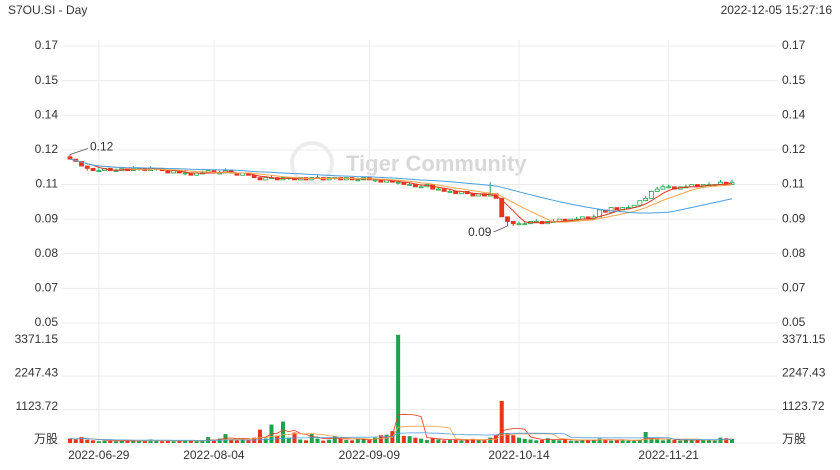 The height and width of the screenshot is (470, 840). I want to click on timestamp: 2022-12-05 15:27:16, so click(777, 10).